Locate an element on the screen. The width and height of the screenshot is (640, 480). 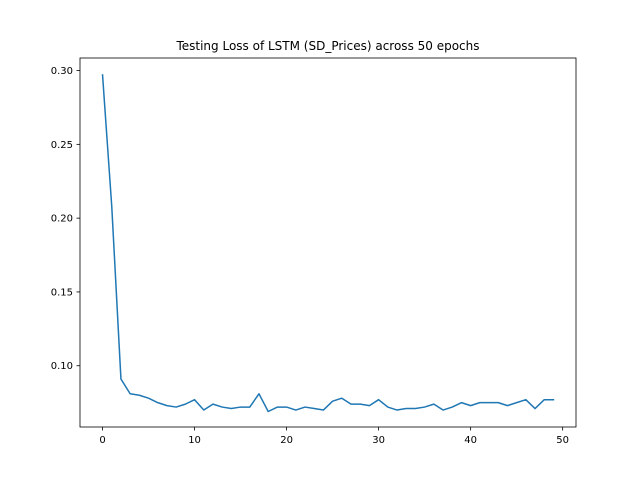
x-tick-label: 10 is located at coordinates (194, 440).